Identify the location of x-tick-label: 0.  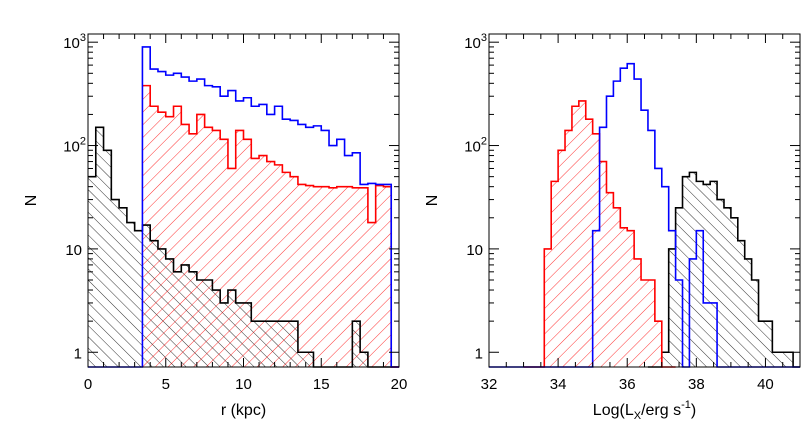
(88, 384).